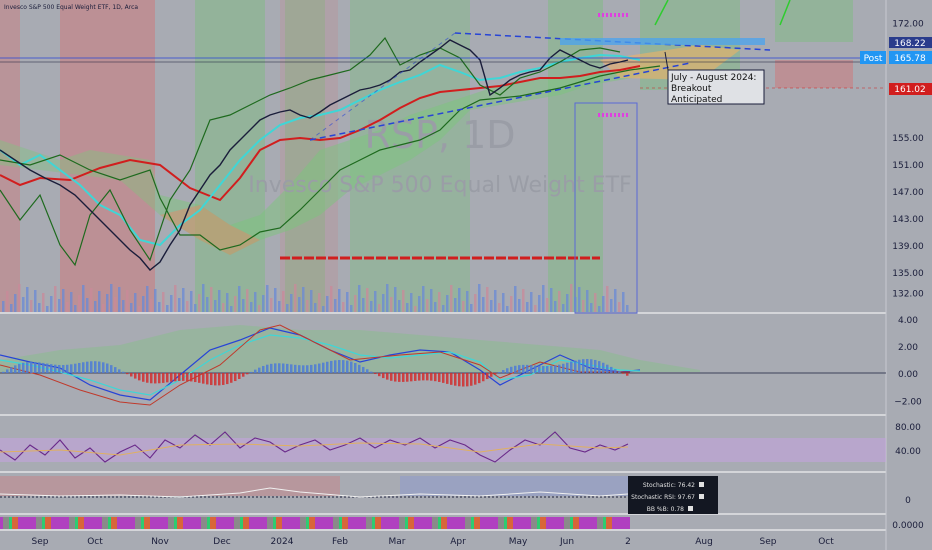  Describe the element at coordinates (908, 452) in the screenshot. I see `pane-tick-label: 40.00` at that location.